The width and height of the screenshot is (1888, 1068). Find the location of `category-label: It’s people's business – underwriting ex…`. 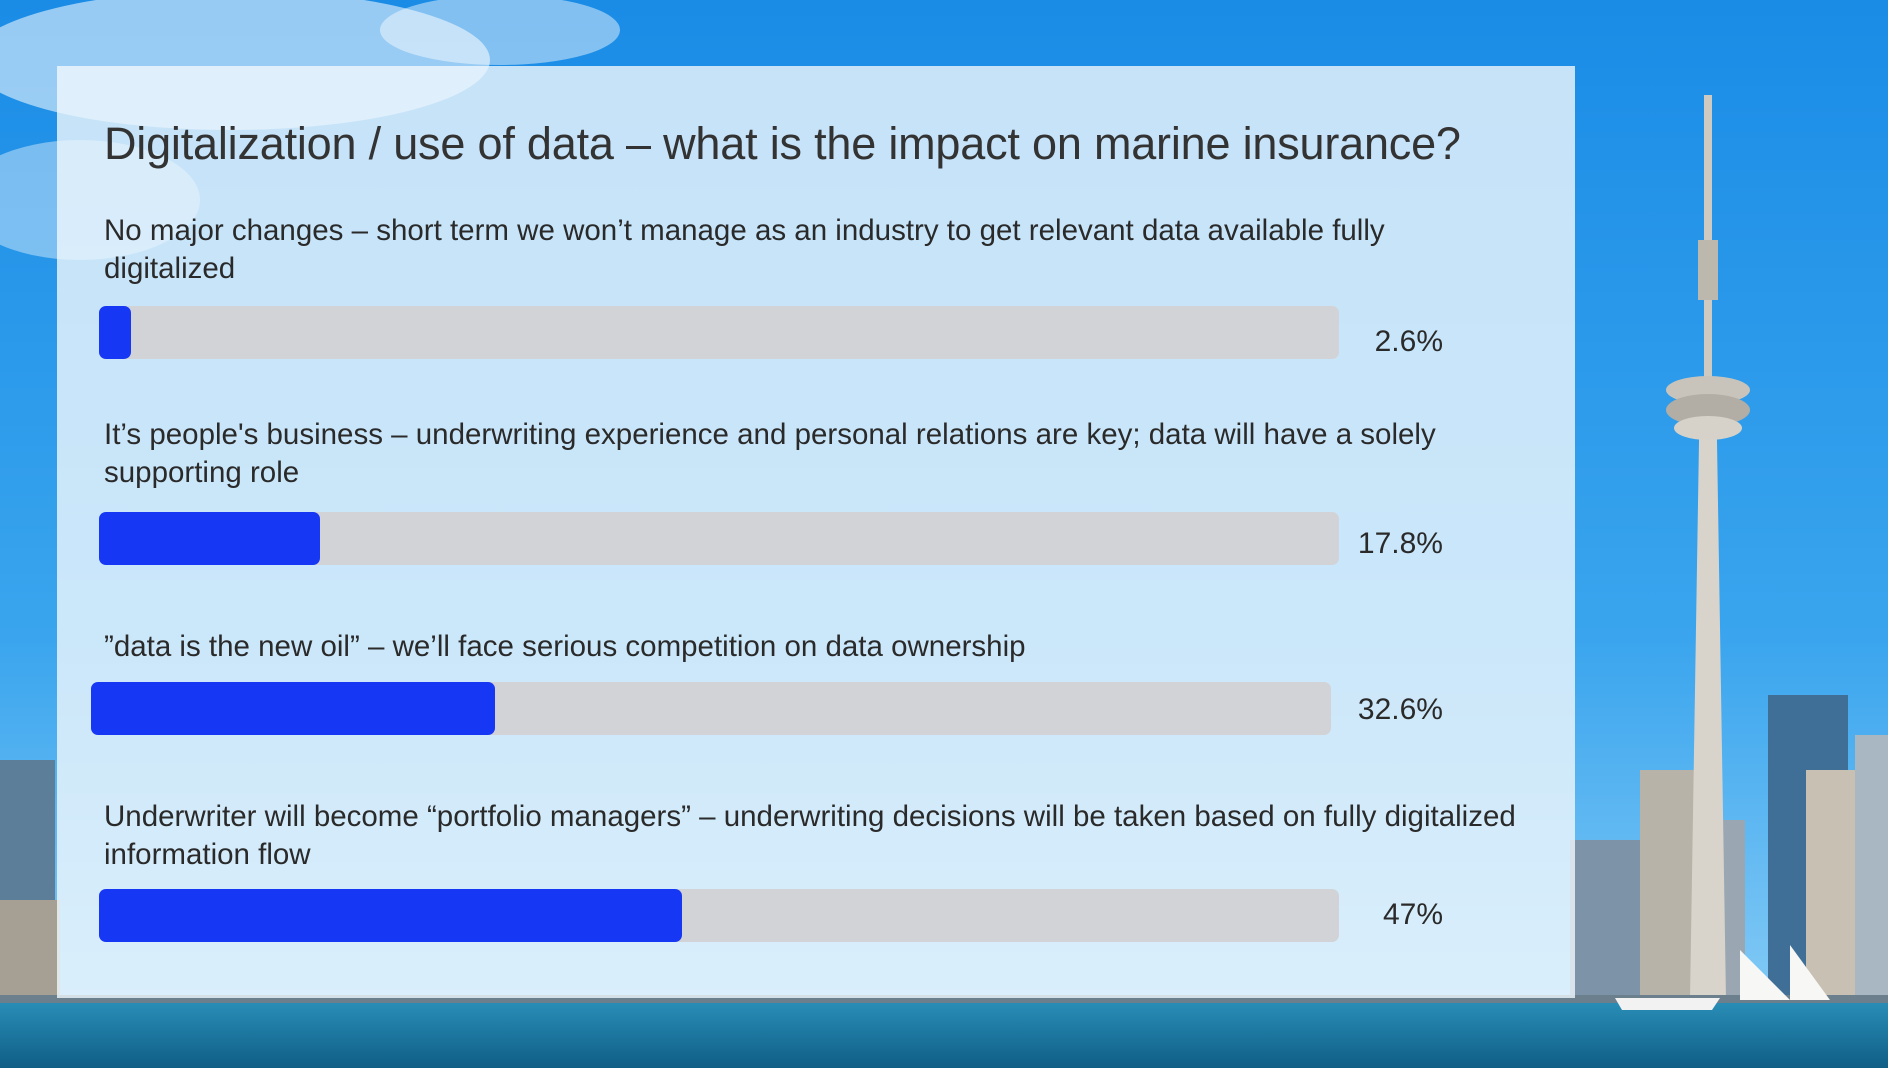

category-label: It’s people's business – underwriting ex… is located at coordinates (770, 453).